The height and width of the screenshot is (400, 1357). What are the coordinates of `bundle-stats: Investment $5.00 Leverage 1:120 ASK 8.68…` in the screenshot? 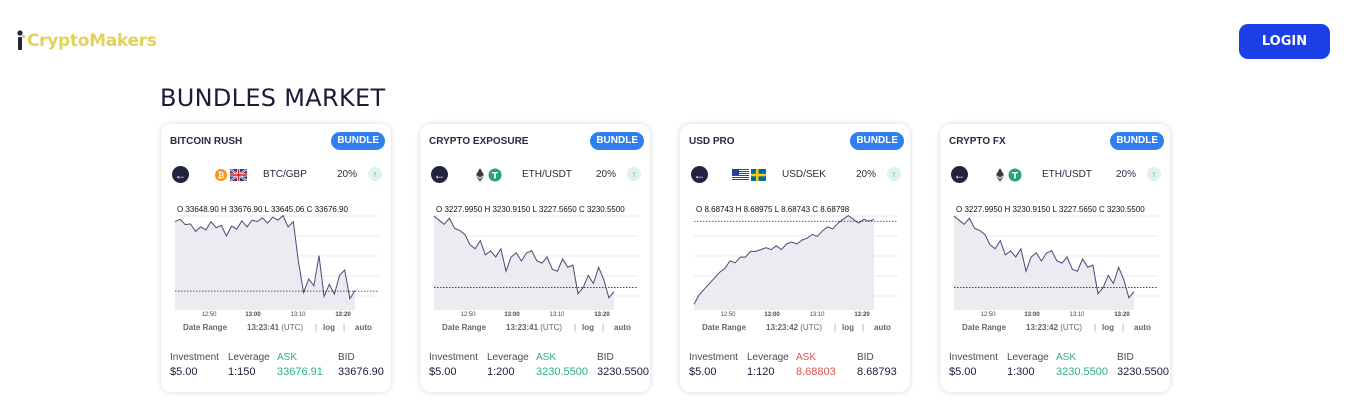 It's located at (795, 369).